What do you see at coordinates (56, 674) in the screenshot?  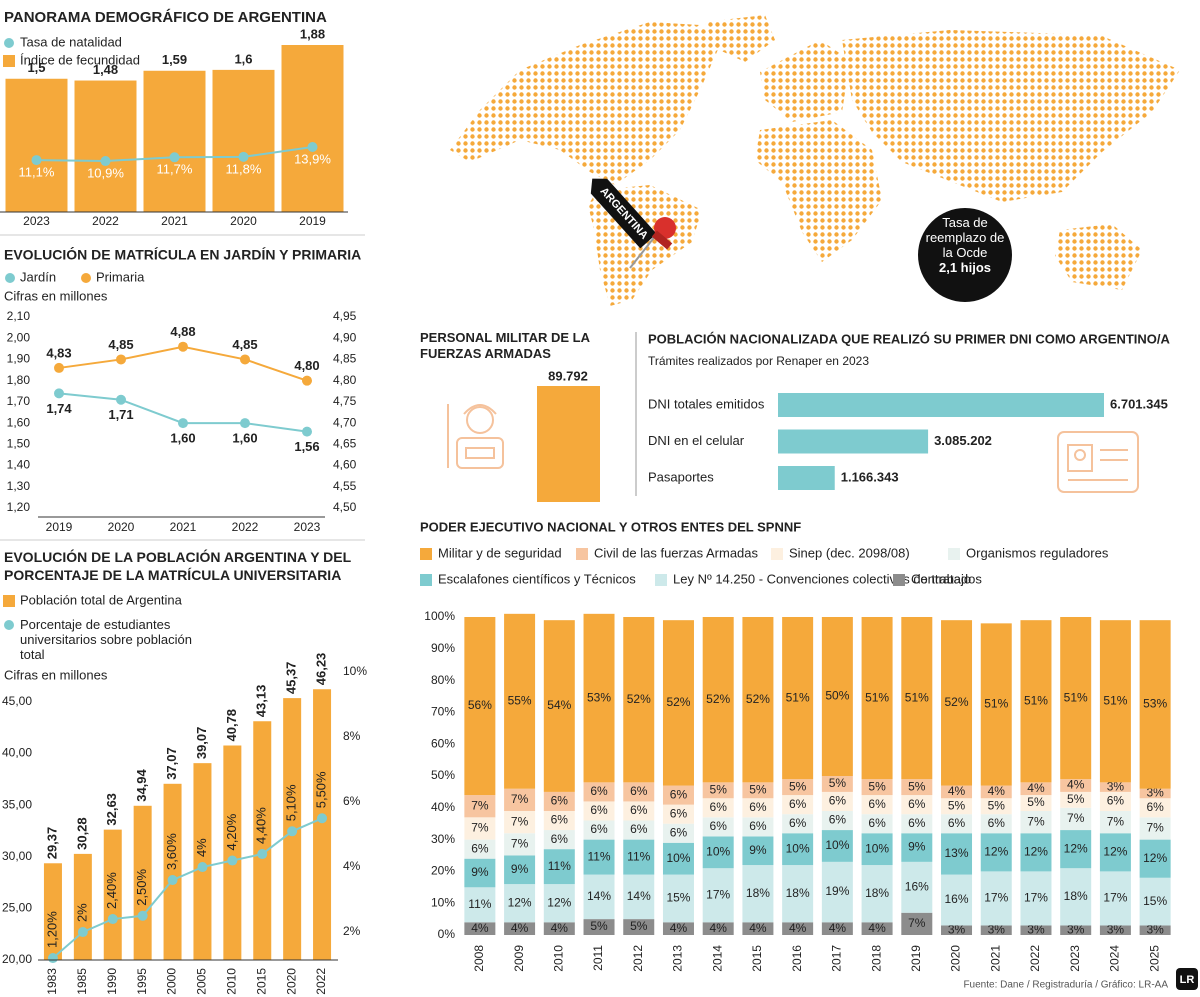 I see `subtitle: Cifras en millones` at bounding box center [56, 674].